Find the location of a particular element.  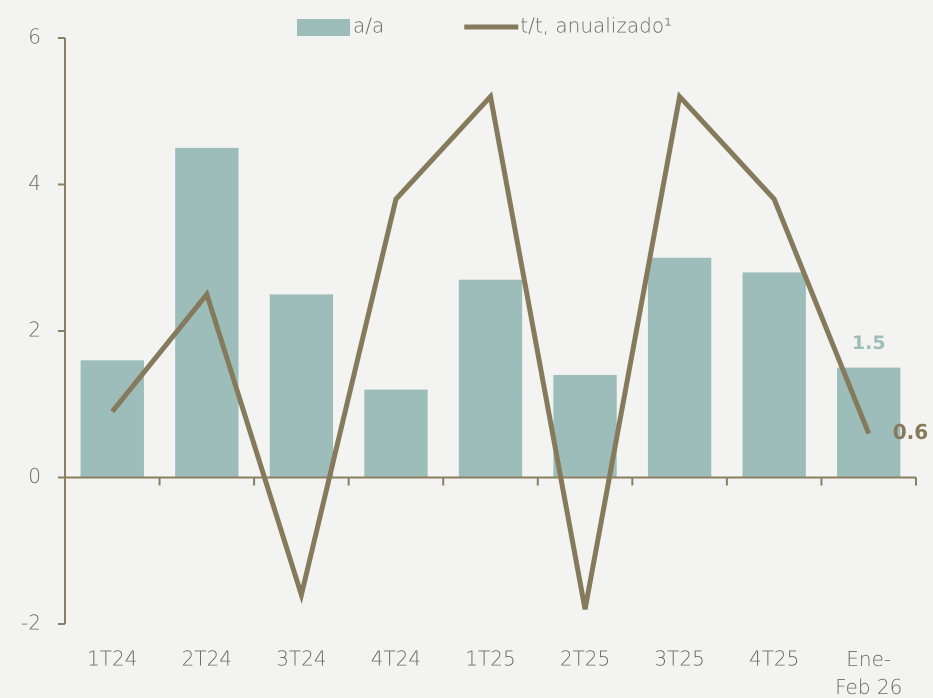

legend-label: t/t, anualizado¹ is located at coordinates (596, 26).